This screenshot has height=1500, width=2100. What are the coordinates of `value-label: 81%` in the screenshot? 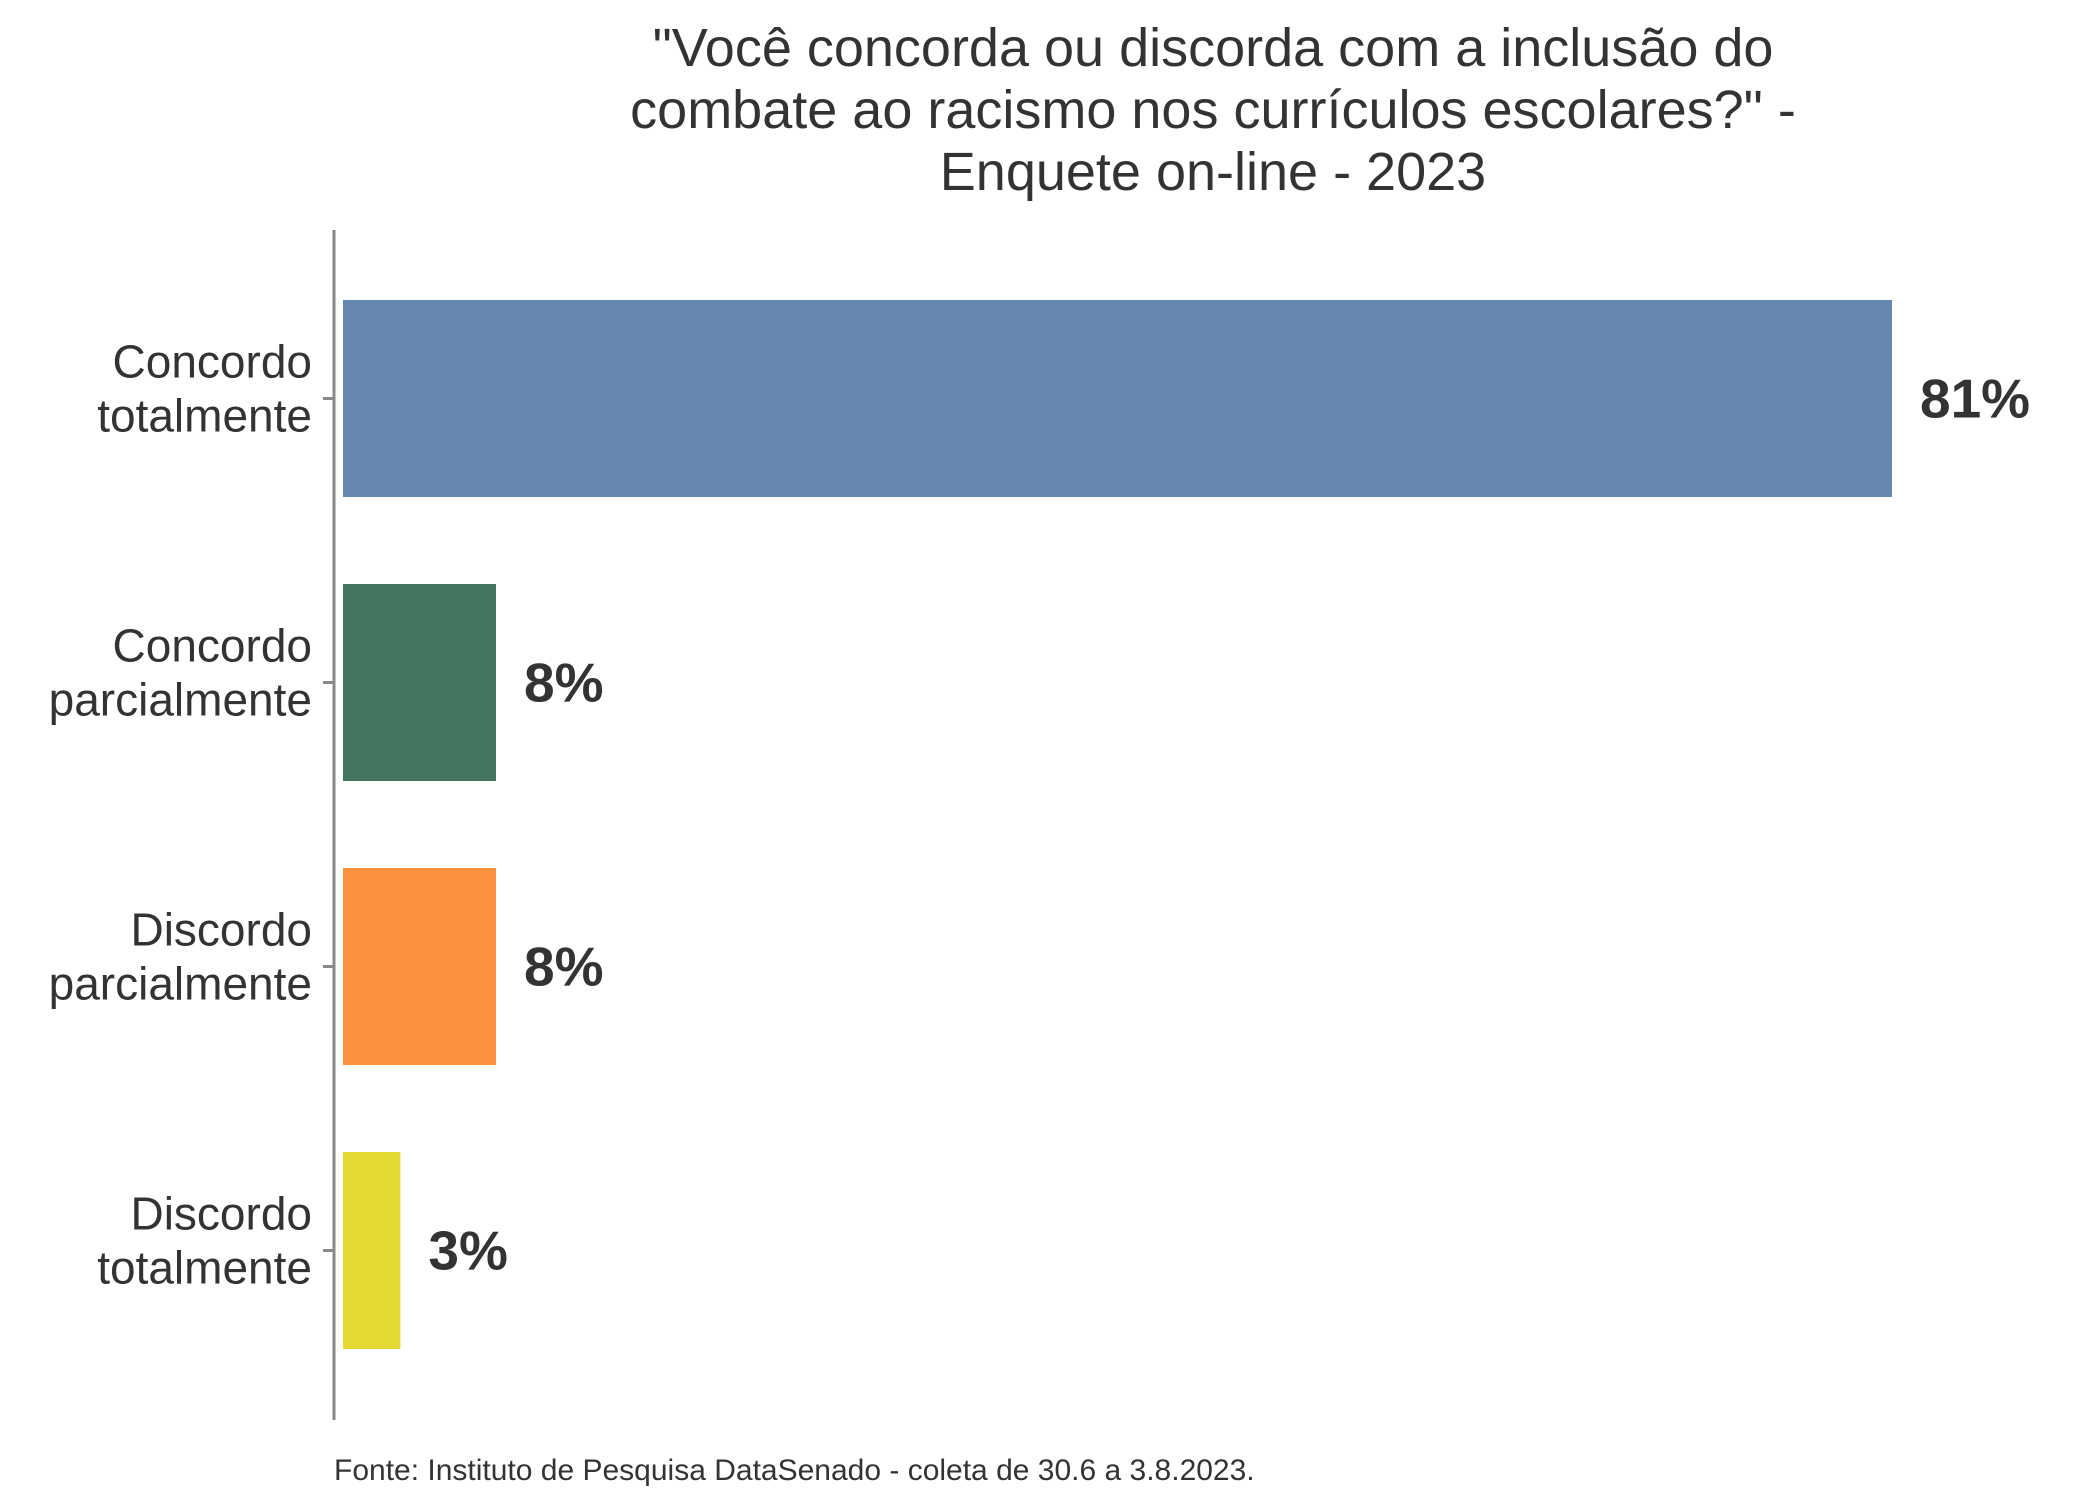 It's located at (1975, 399).